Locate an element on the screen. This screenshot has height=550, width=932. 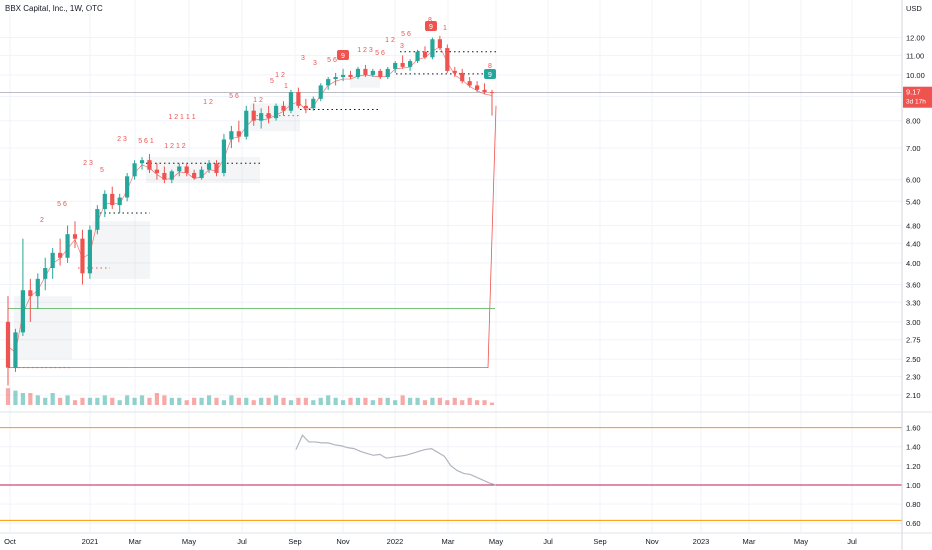
time-axis-label: 2021 is located at coordinates (90, 541).